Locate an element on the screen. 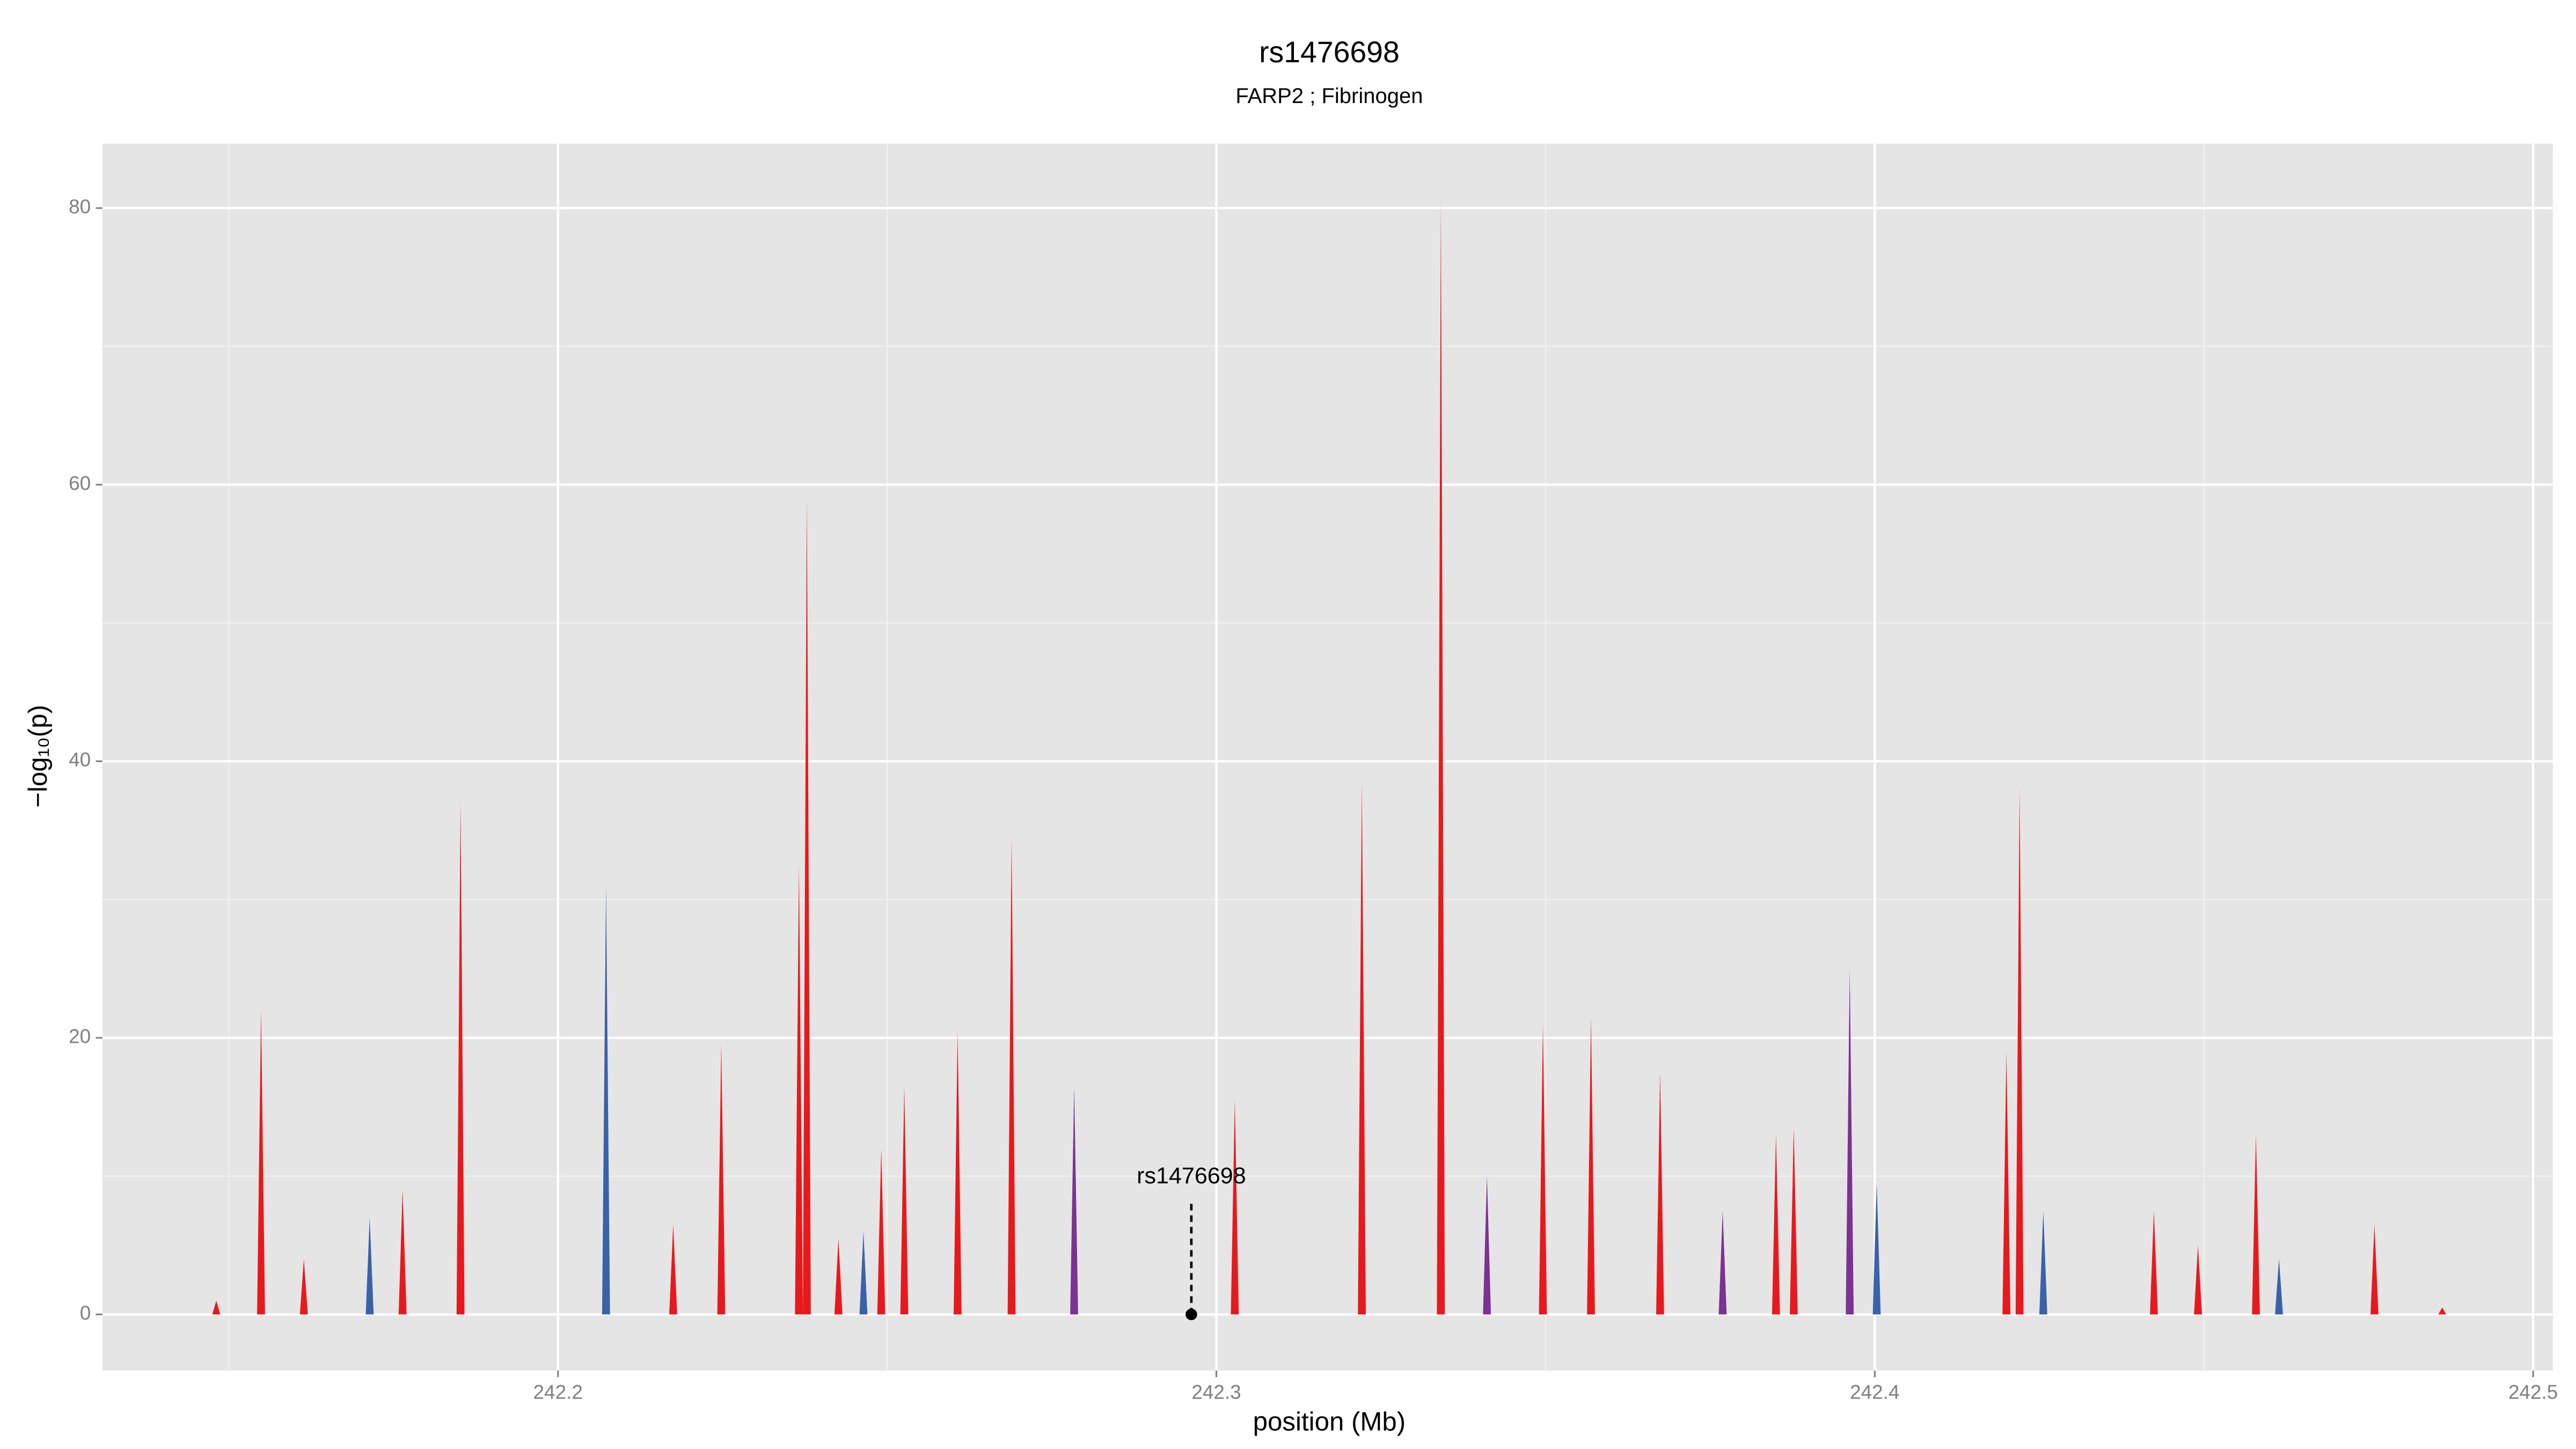 The height and width of the screenshot is (1449, 2576). chart-title: rs1476698 is located at coordinates (1329, 52).